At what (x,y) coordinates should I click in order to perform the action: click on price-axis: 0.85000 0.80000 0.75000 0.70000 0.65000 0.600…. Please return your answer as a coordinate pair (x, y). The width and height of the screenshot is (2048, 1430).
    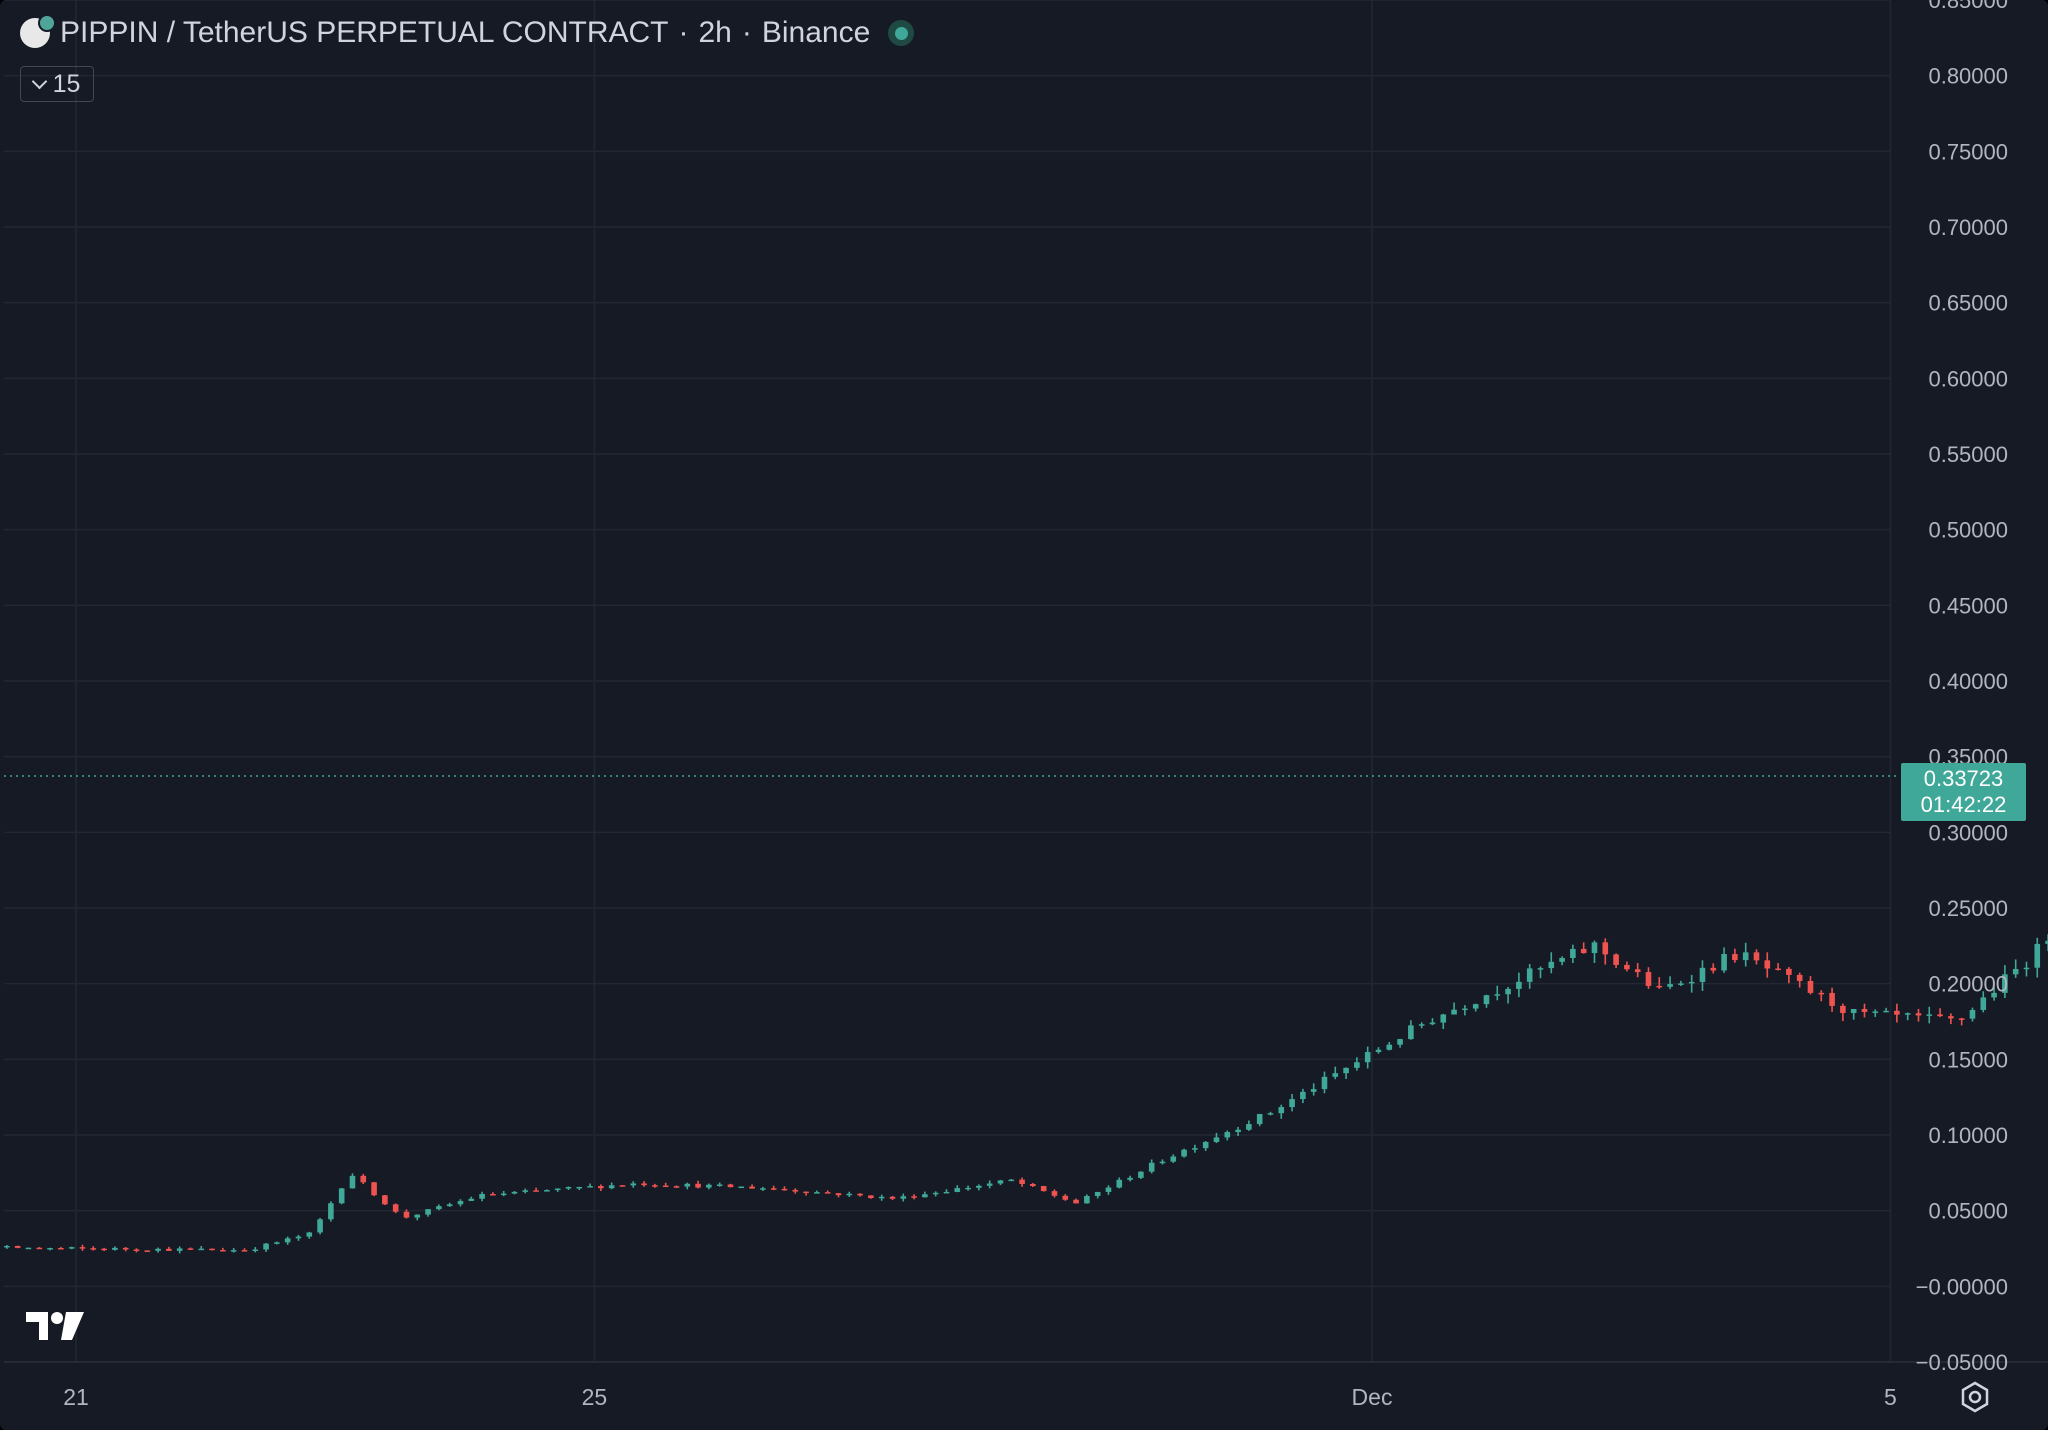
    Looking at the image, I should click on (1962, 687).